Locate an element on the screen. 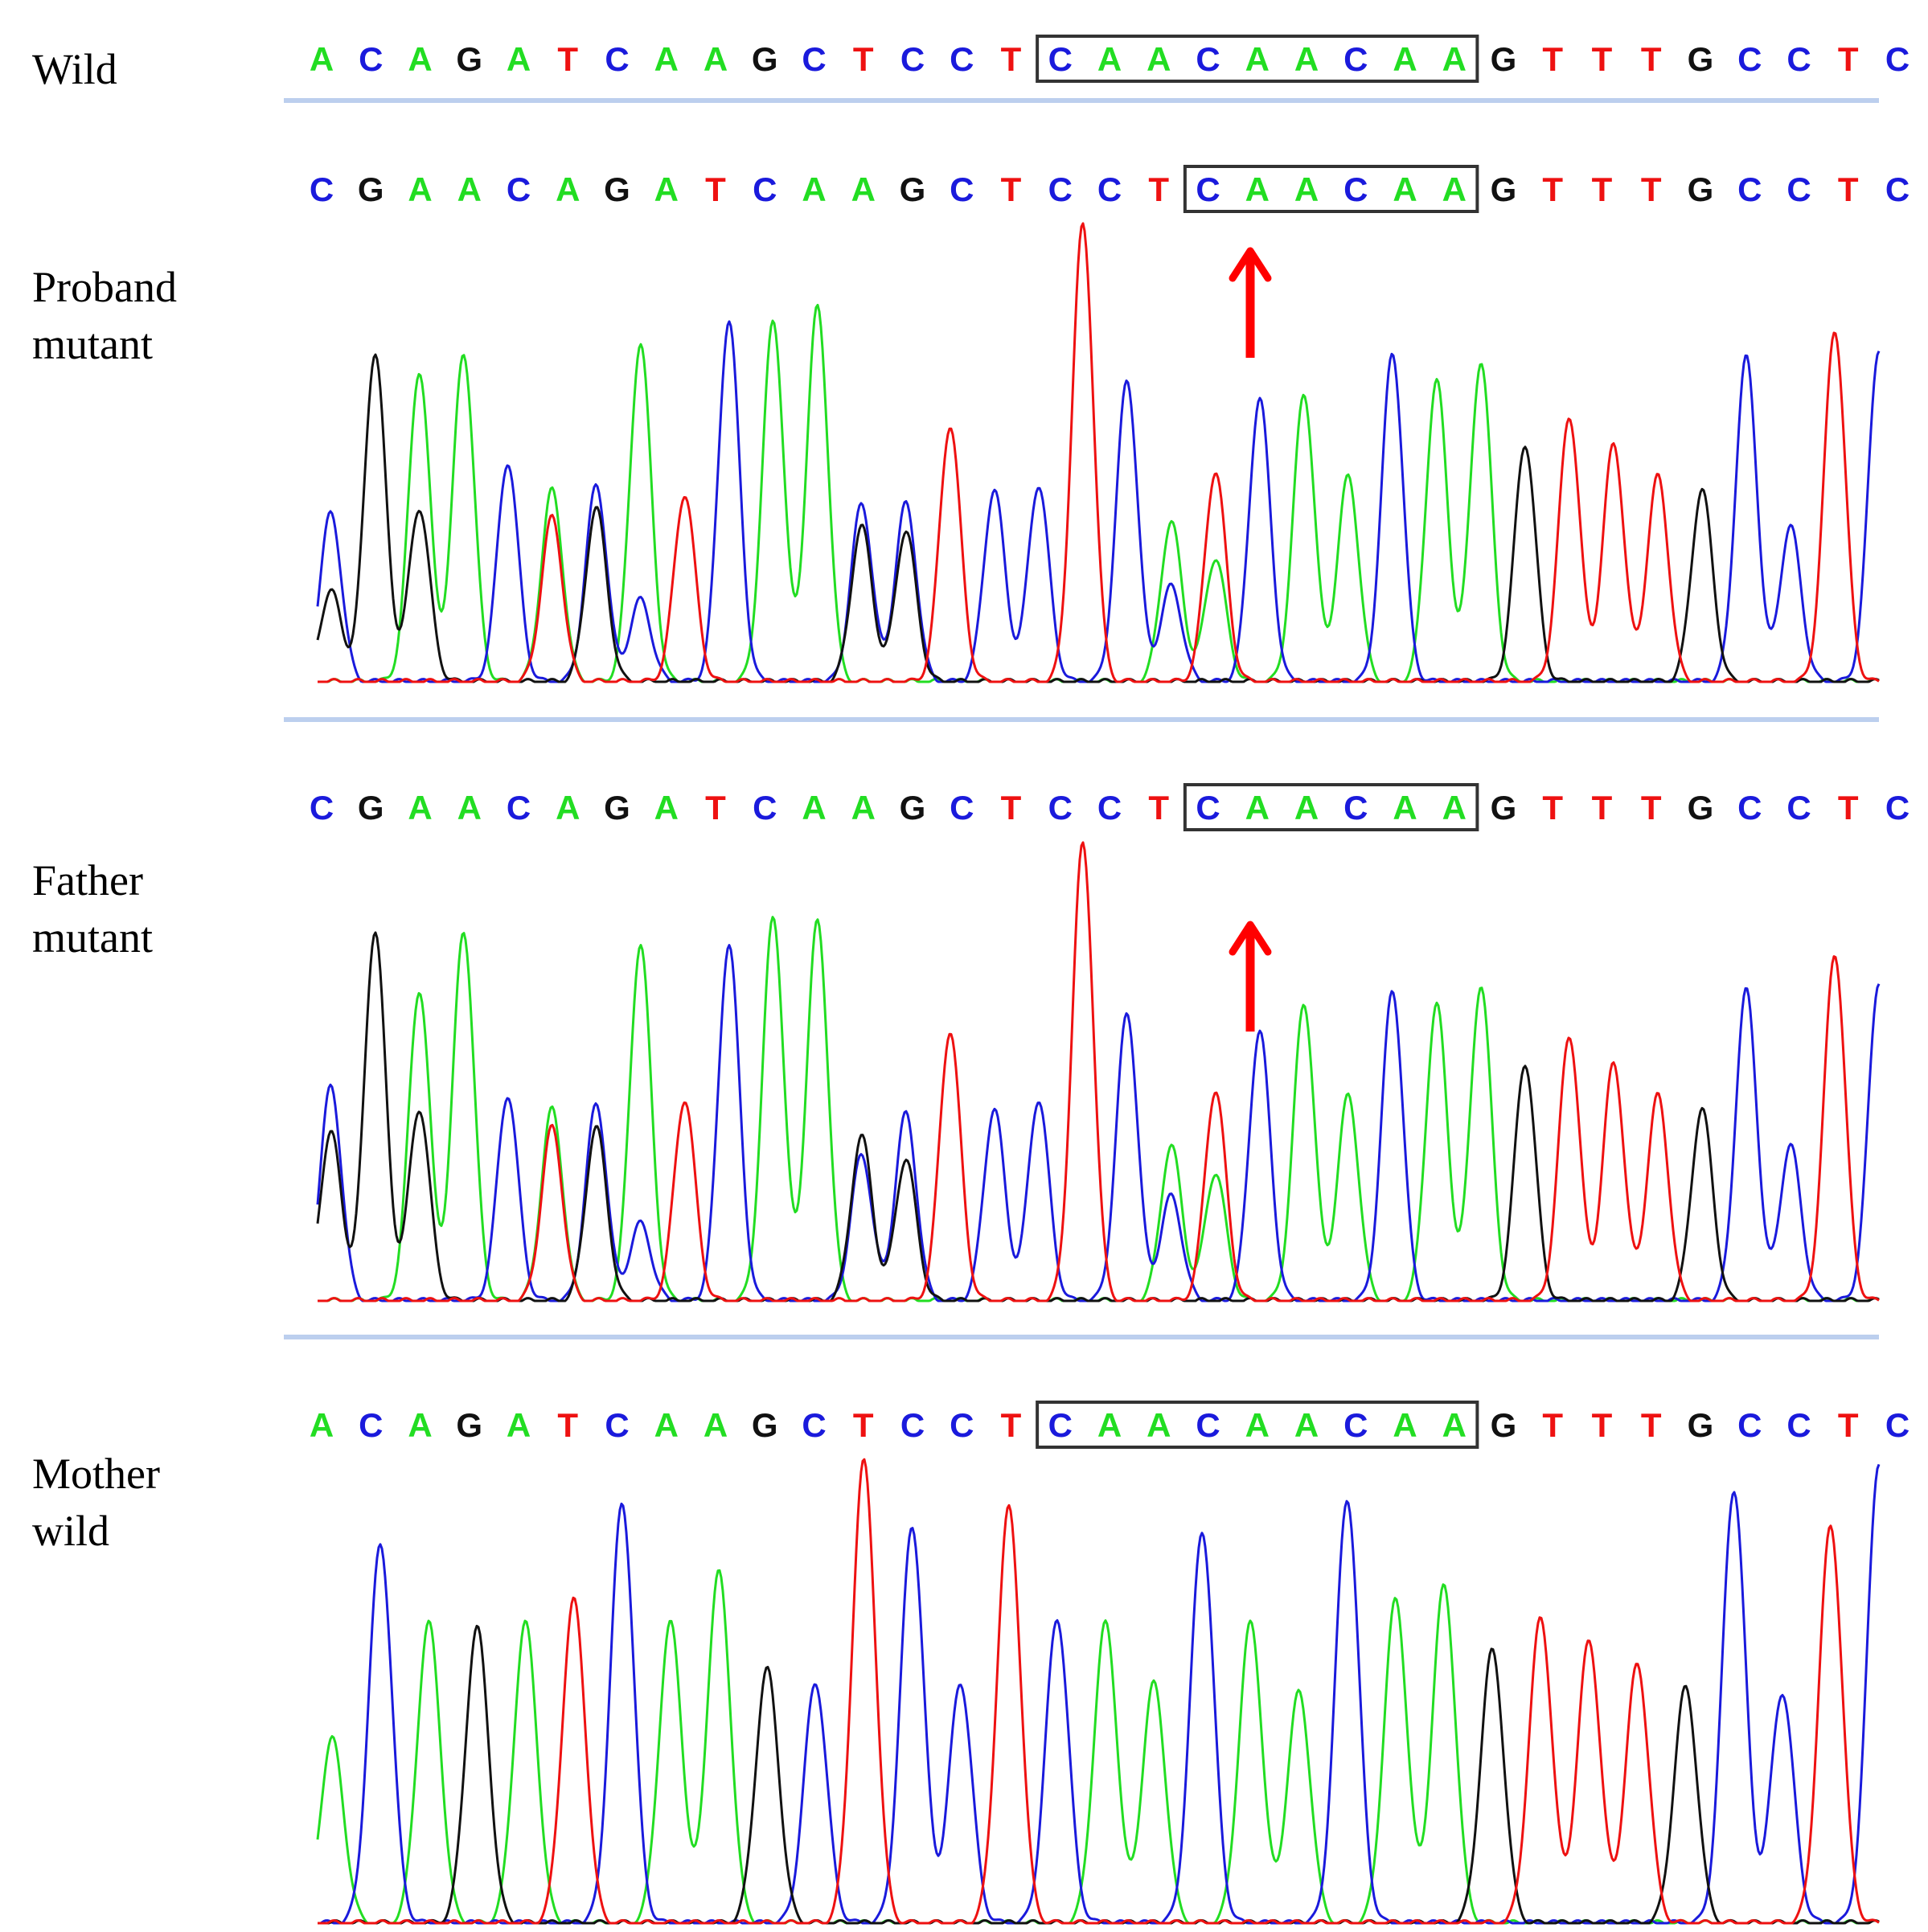 The height and width of the screenshot is (1932, 1928). label-father-line1: Father is located at coordinates (88, 880).